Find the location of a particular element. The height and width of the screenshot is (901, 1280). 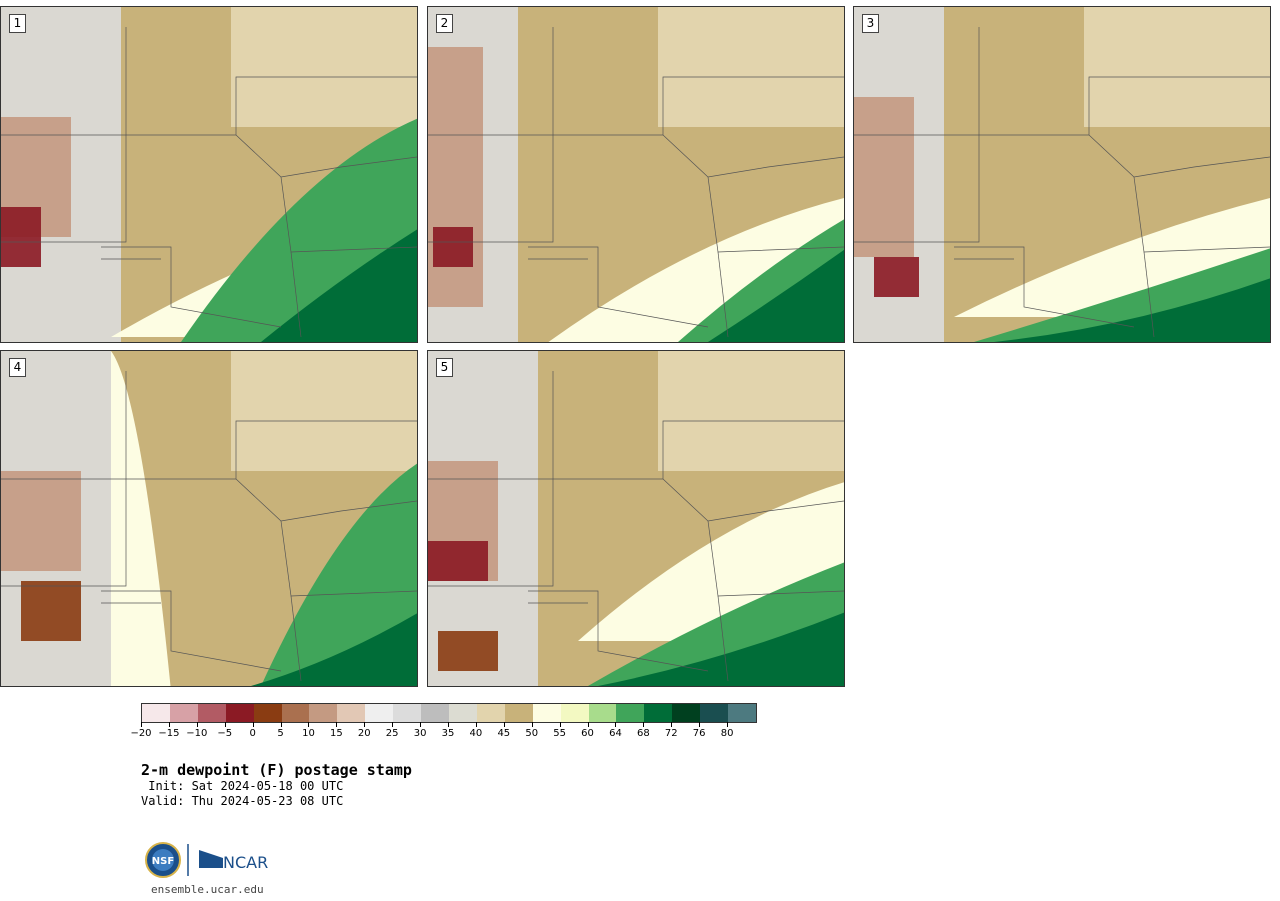

map-panel-3: 3 is located at coordinates (1062, 174).